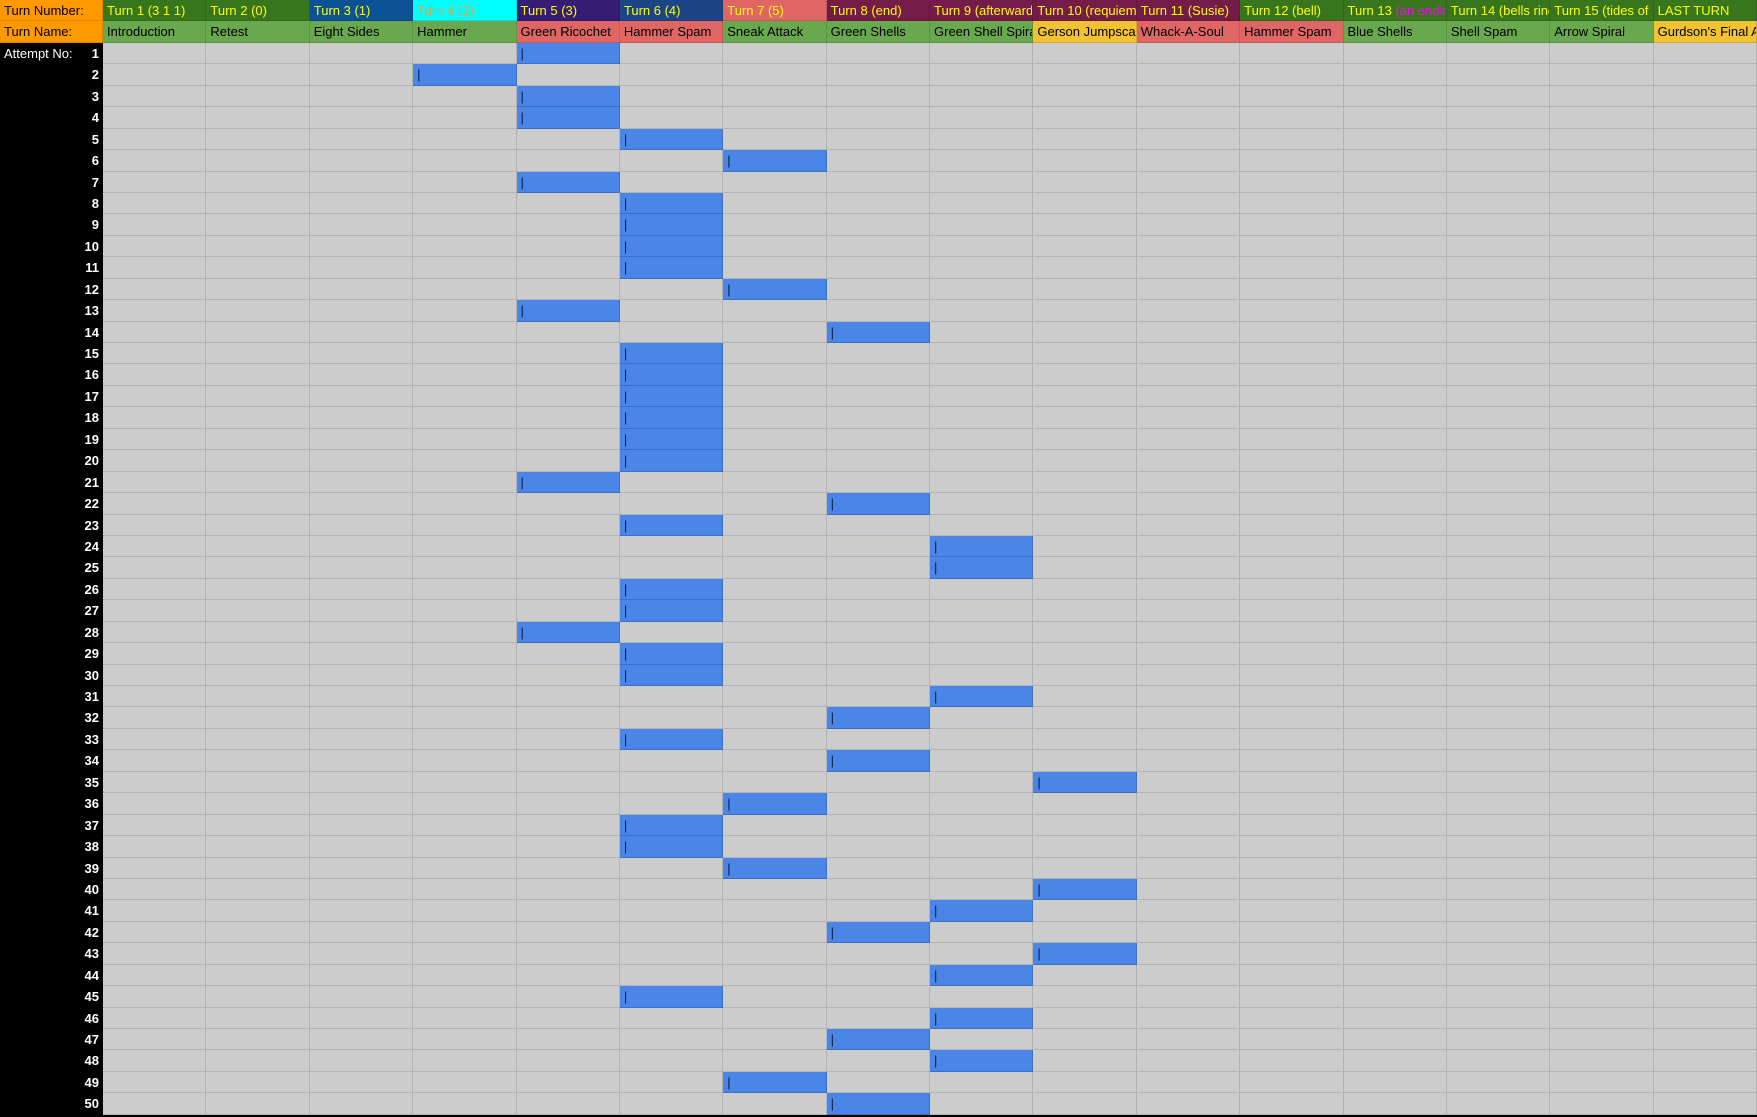  I want to click on turn-number-label: Turn Number:, so click(51, 11).